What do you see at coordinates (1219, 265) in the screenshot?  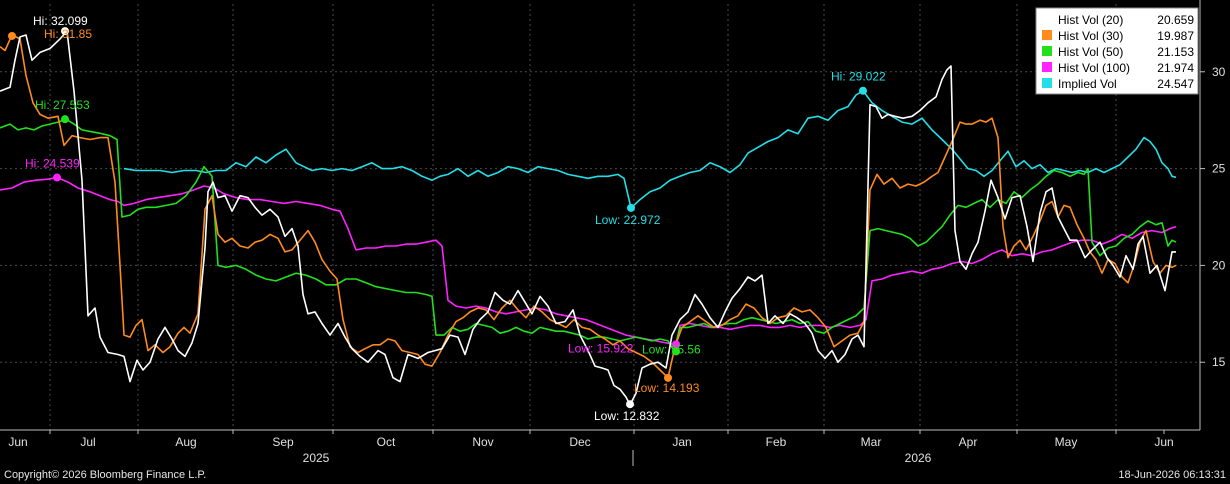 I see `y-tick-label-20: 20` at bounding box center [1219, 265].